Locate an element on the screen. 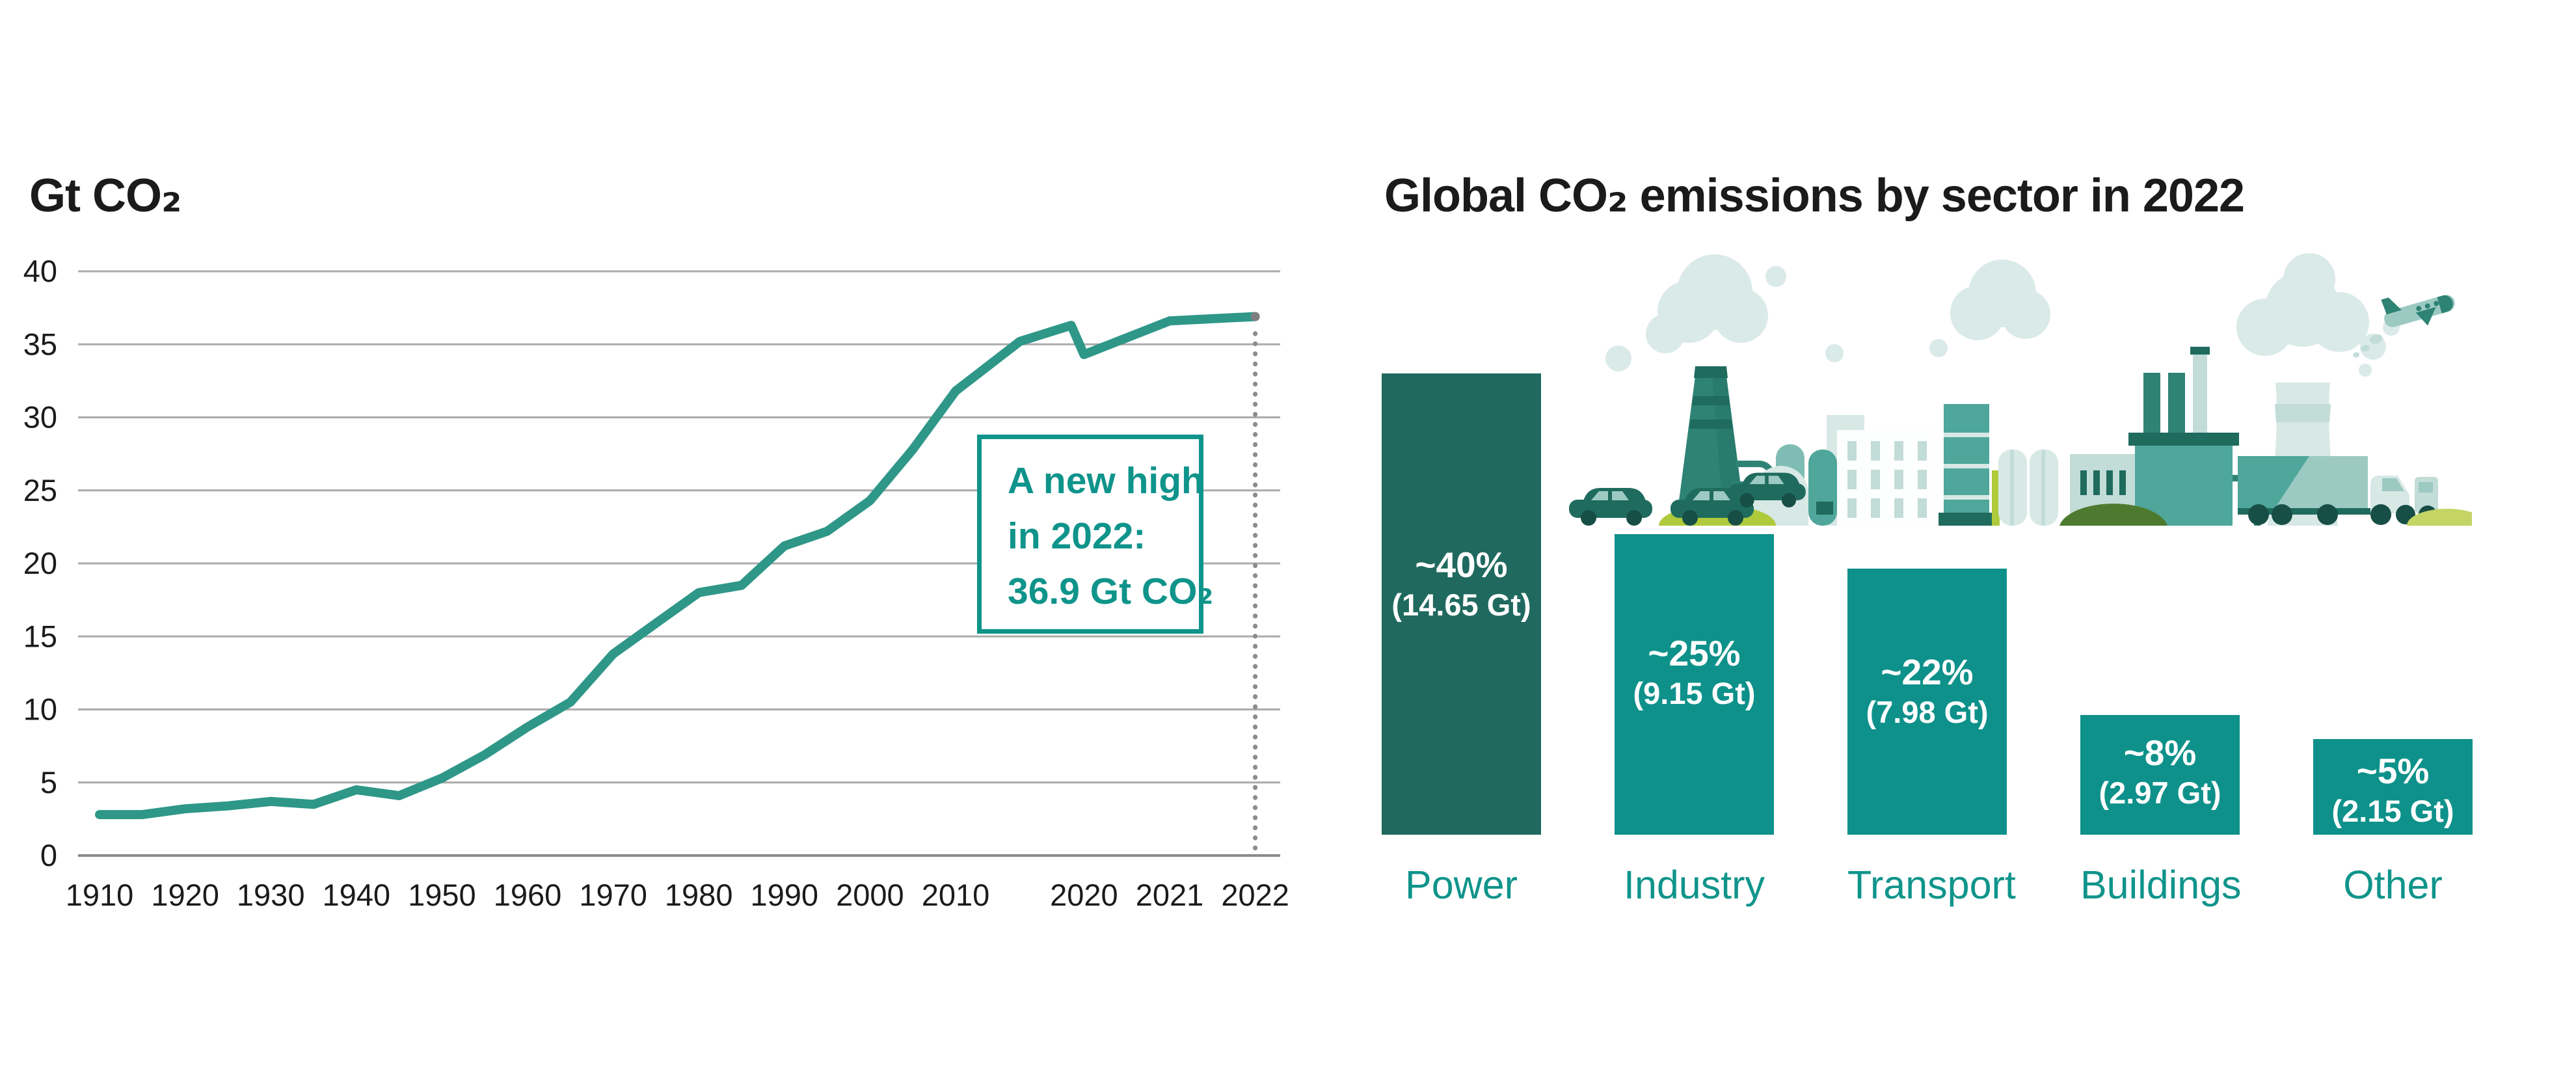  bar-value-gt: (2.15 Gt) is located at coordinates (2392, 811).